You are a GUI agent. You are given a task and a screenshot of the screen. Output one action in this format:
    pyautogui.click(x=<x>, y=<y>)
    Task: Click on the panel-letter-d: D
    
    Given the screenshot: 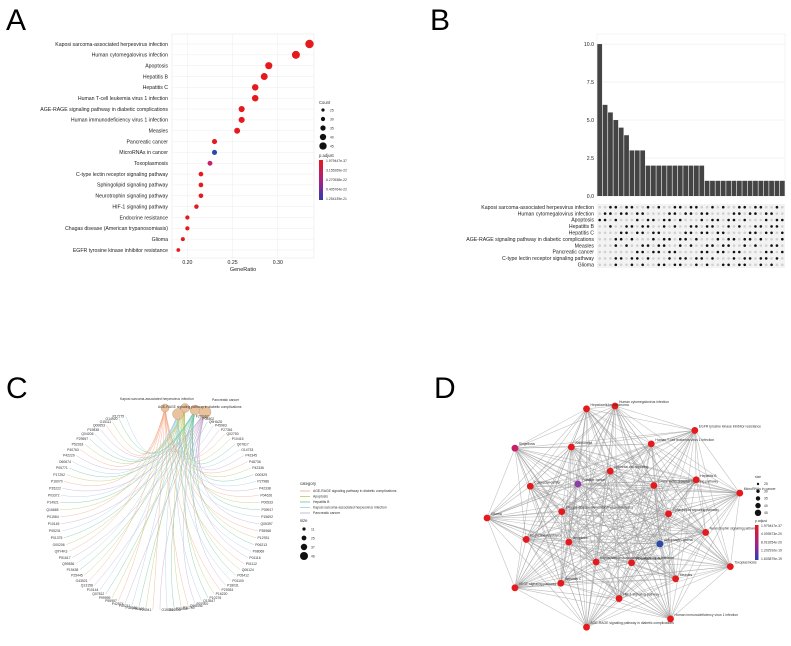 What is the action you would take?
    pyautogui.click(x=445, y=388)
    